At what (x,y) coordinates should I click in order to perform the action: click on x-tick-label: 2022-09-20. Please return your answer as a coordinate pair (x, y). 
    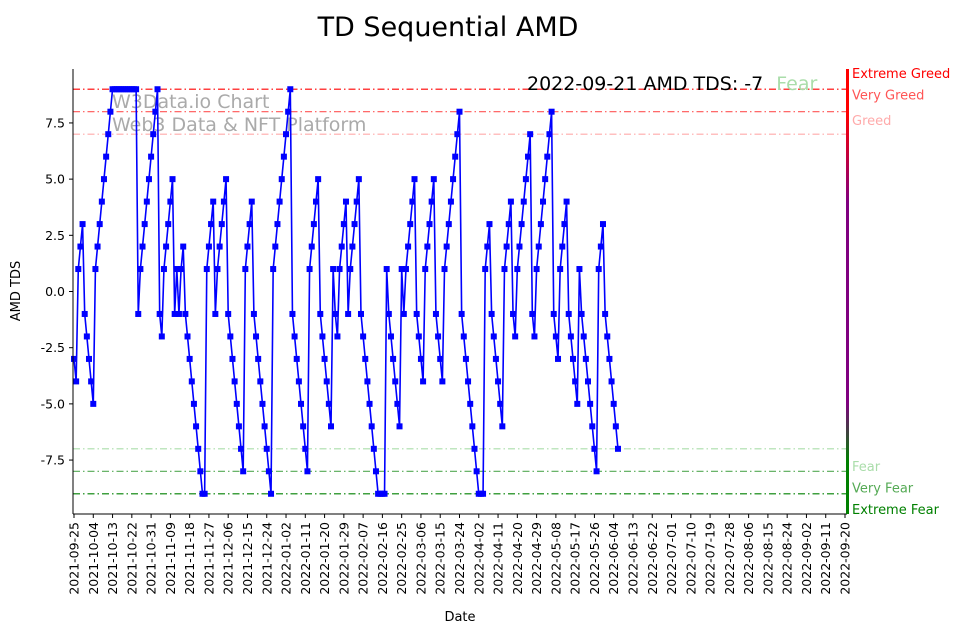
    Looking at the image, I should click on (845, 558).